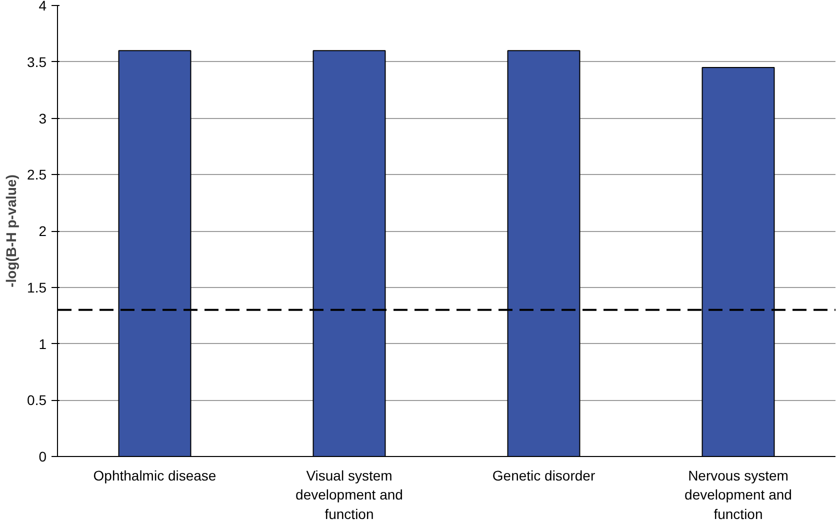 The height and width of the screenshot is (524, 837). What do you see at coordinates (37, 287) in the screenshot?
I see `y-tick-label: 1.5` at bounding box center [37, 287].